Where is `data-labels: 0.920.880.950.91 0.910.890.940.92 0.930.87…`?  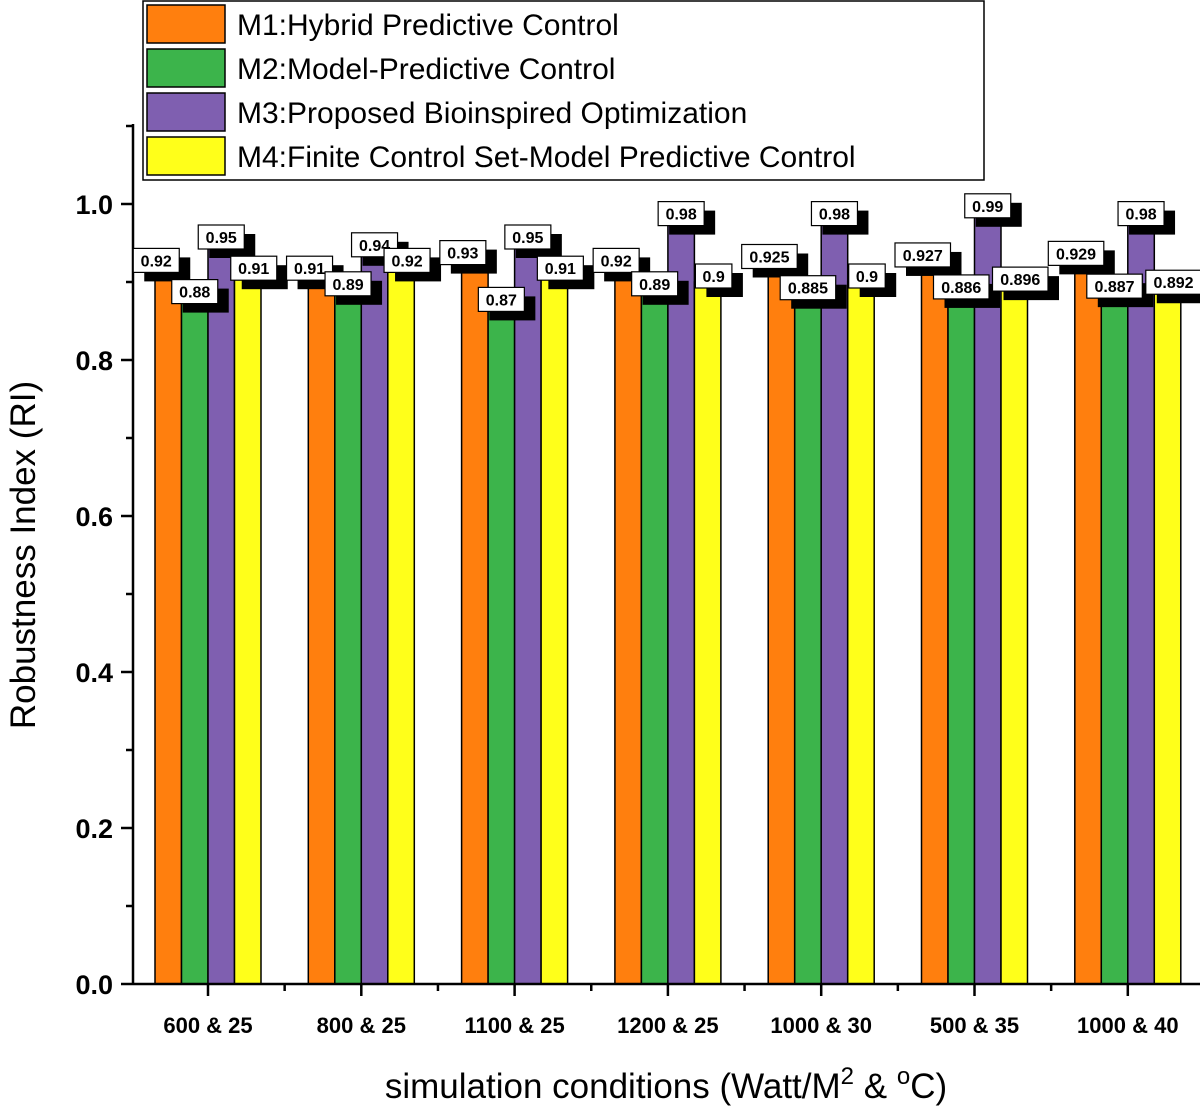 data-labels: 0.920.880.950.91 0.910.890.940.92 0.930.87… is located at coordinates (666, 257).